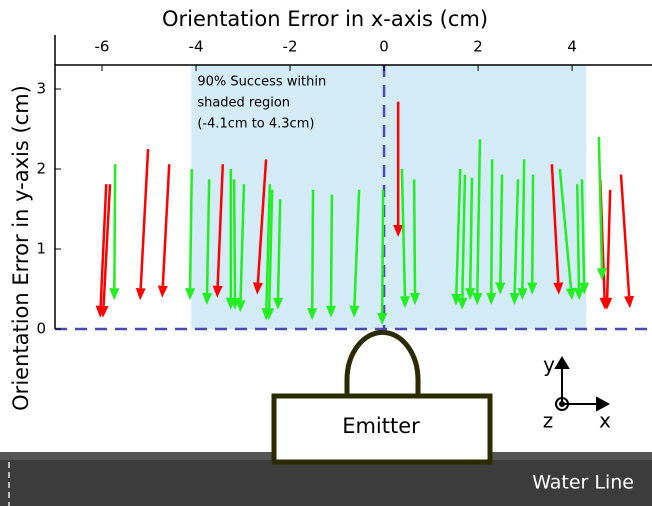 The width and height of the screenshot is (652, 506). What do you see at coordinates (243, 103) in the screenshot?
I see `annotation: shaded region` at bounding box center [243, 103].